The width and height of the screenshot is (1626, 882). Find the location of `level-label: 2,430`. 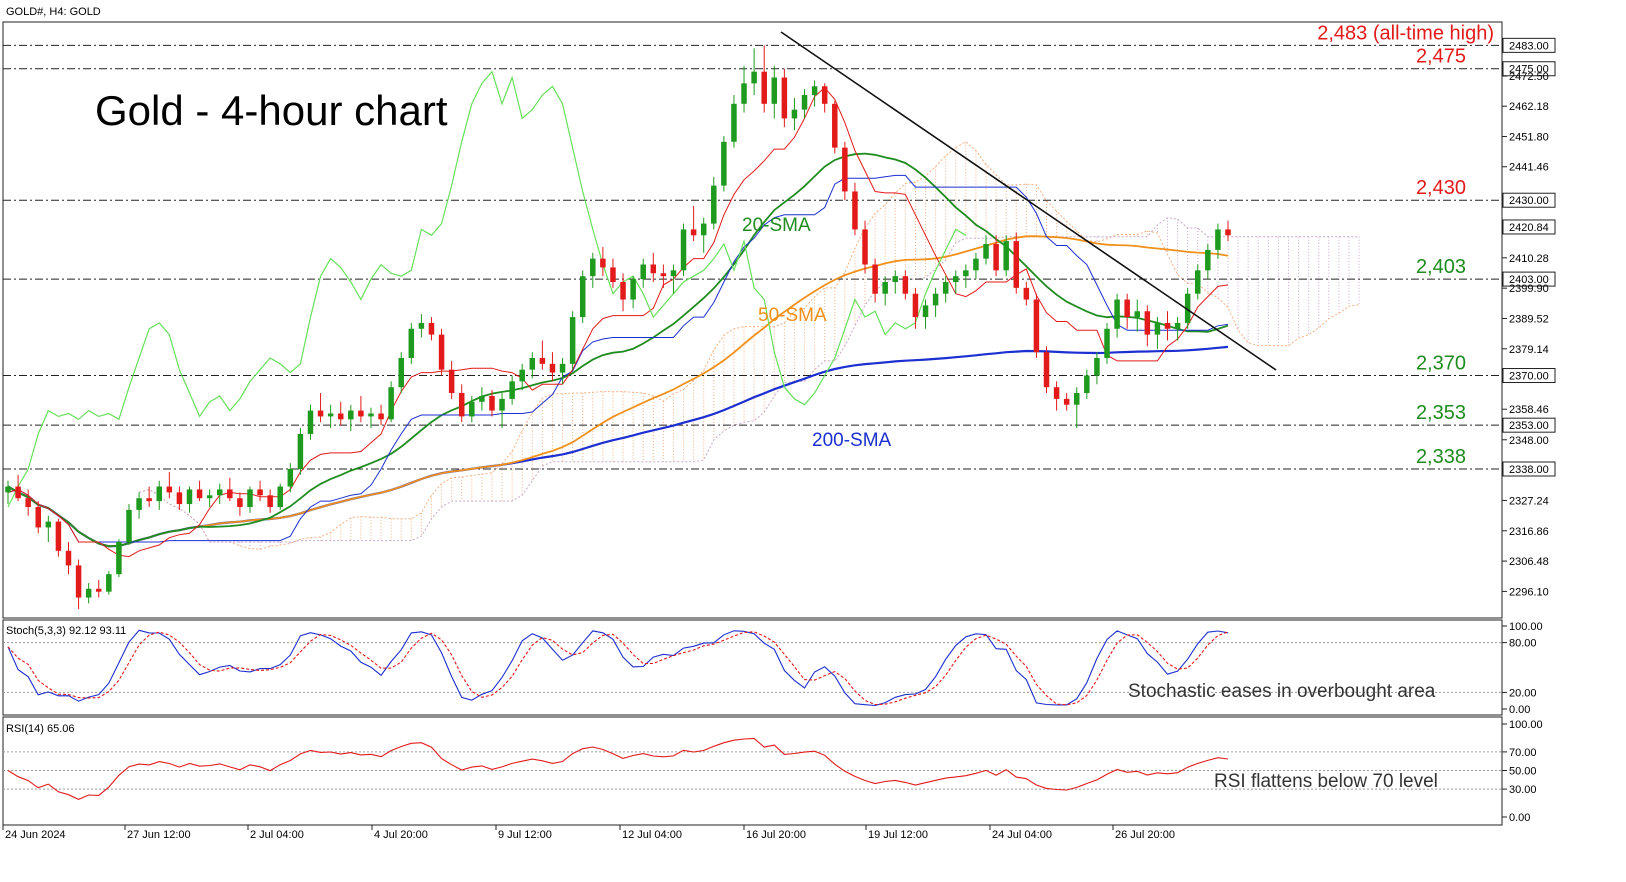

level-label: 2,430 is located at coordinates (1441, 188).